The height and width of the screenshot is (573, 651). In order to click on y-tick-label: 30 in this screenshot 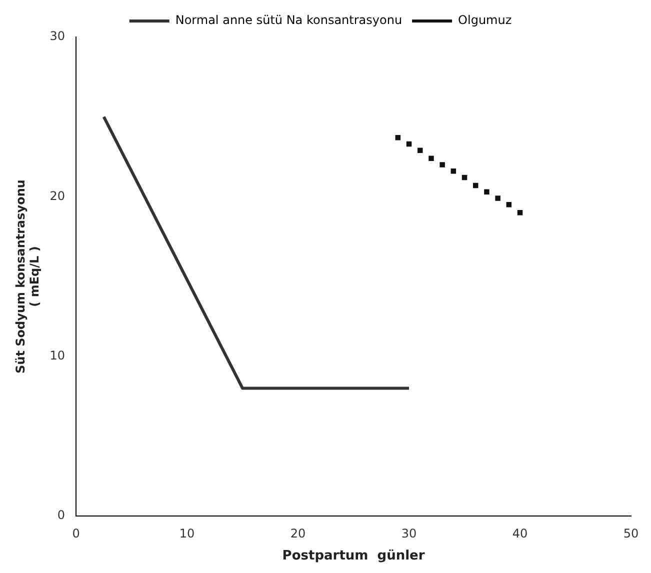, I will do `click(58, 36)`.